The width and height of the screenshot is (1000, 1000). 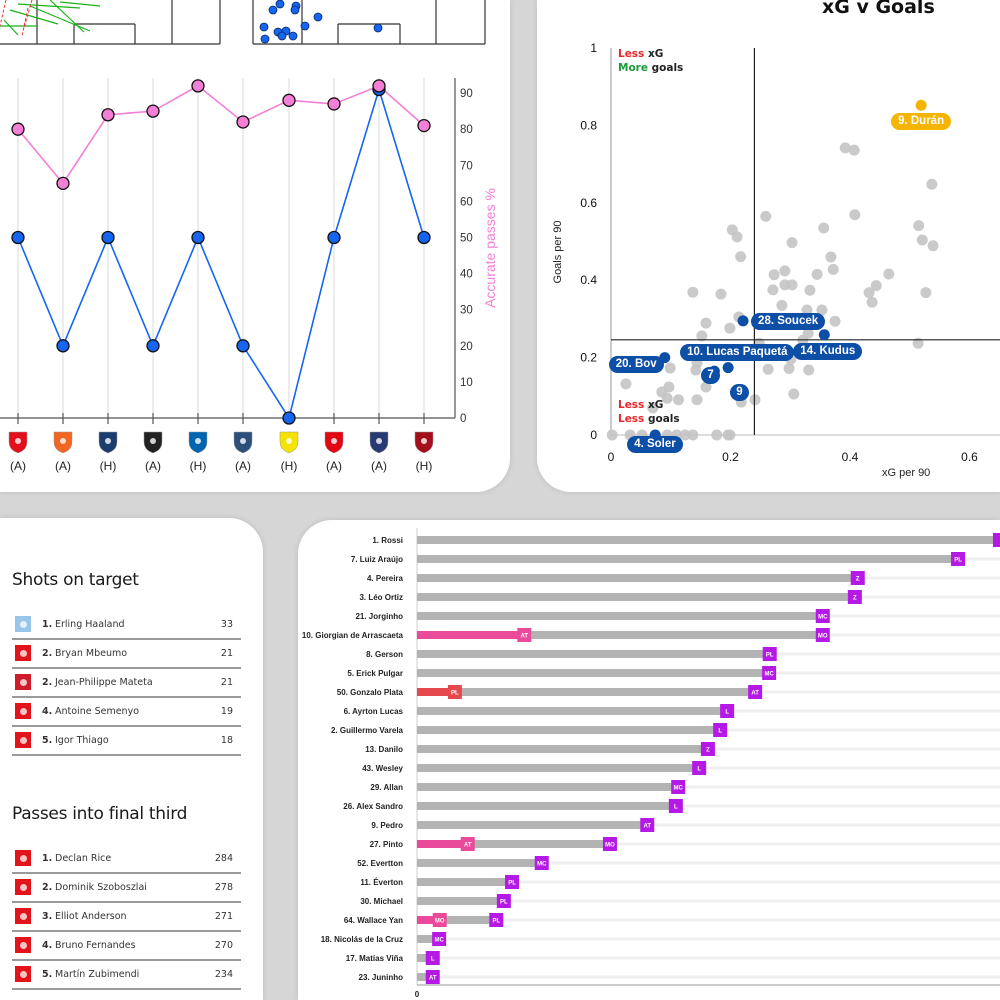 What do you see at coordinates (609, 844) in the screenshot?
I see `position-tag: MO` at bounding box center [609, 844].